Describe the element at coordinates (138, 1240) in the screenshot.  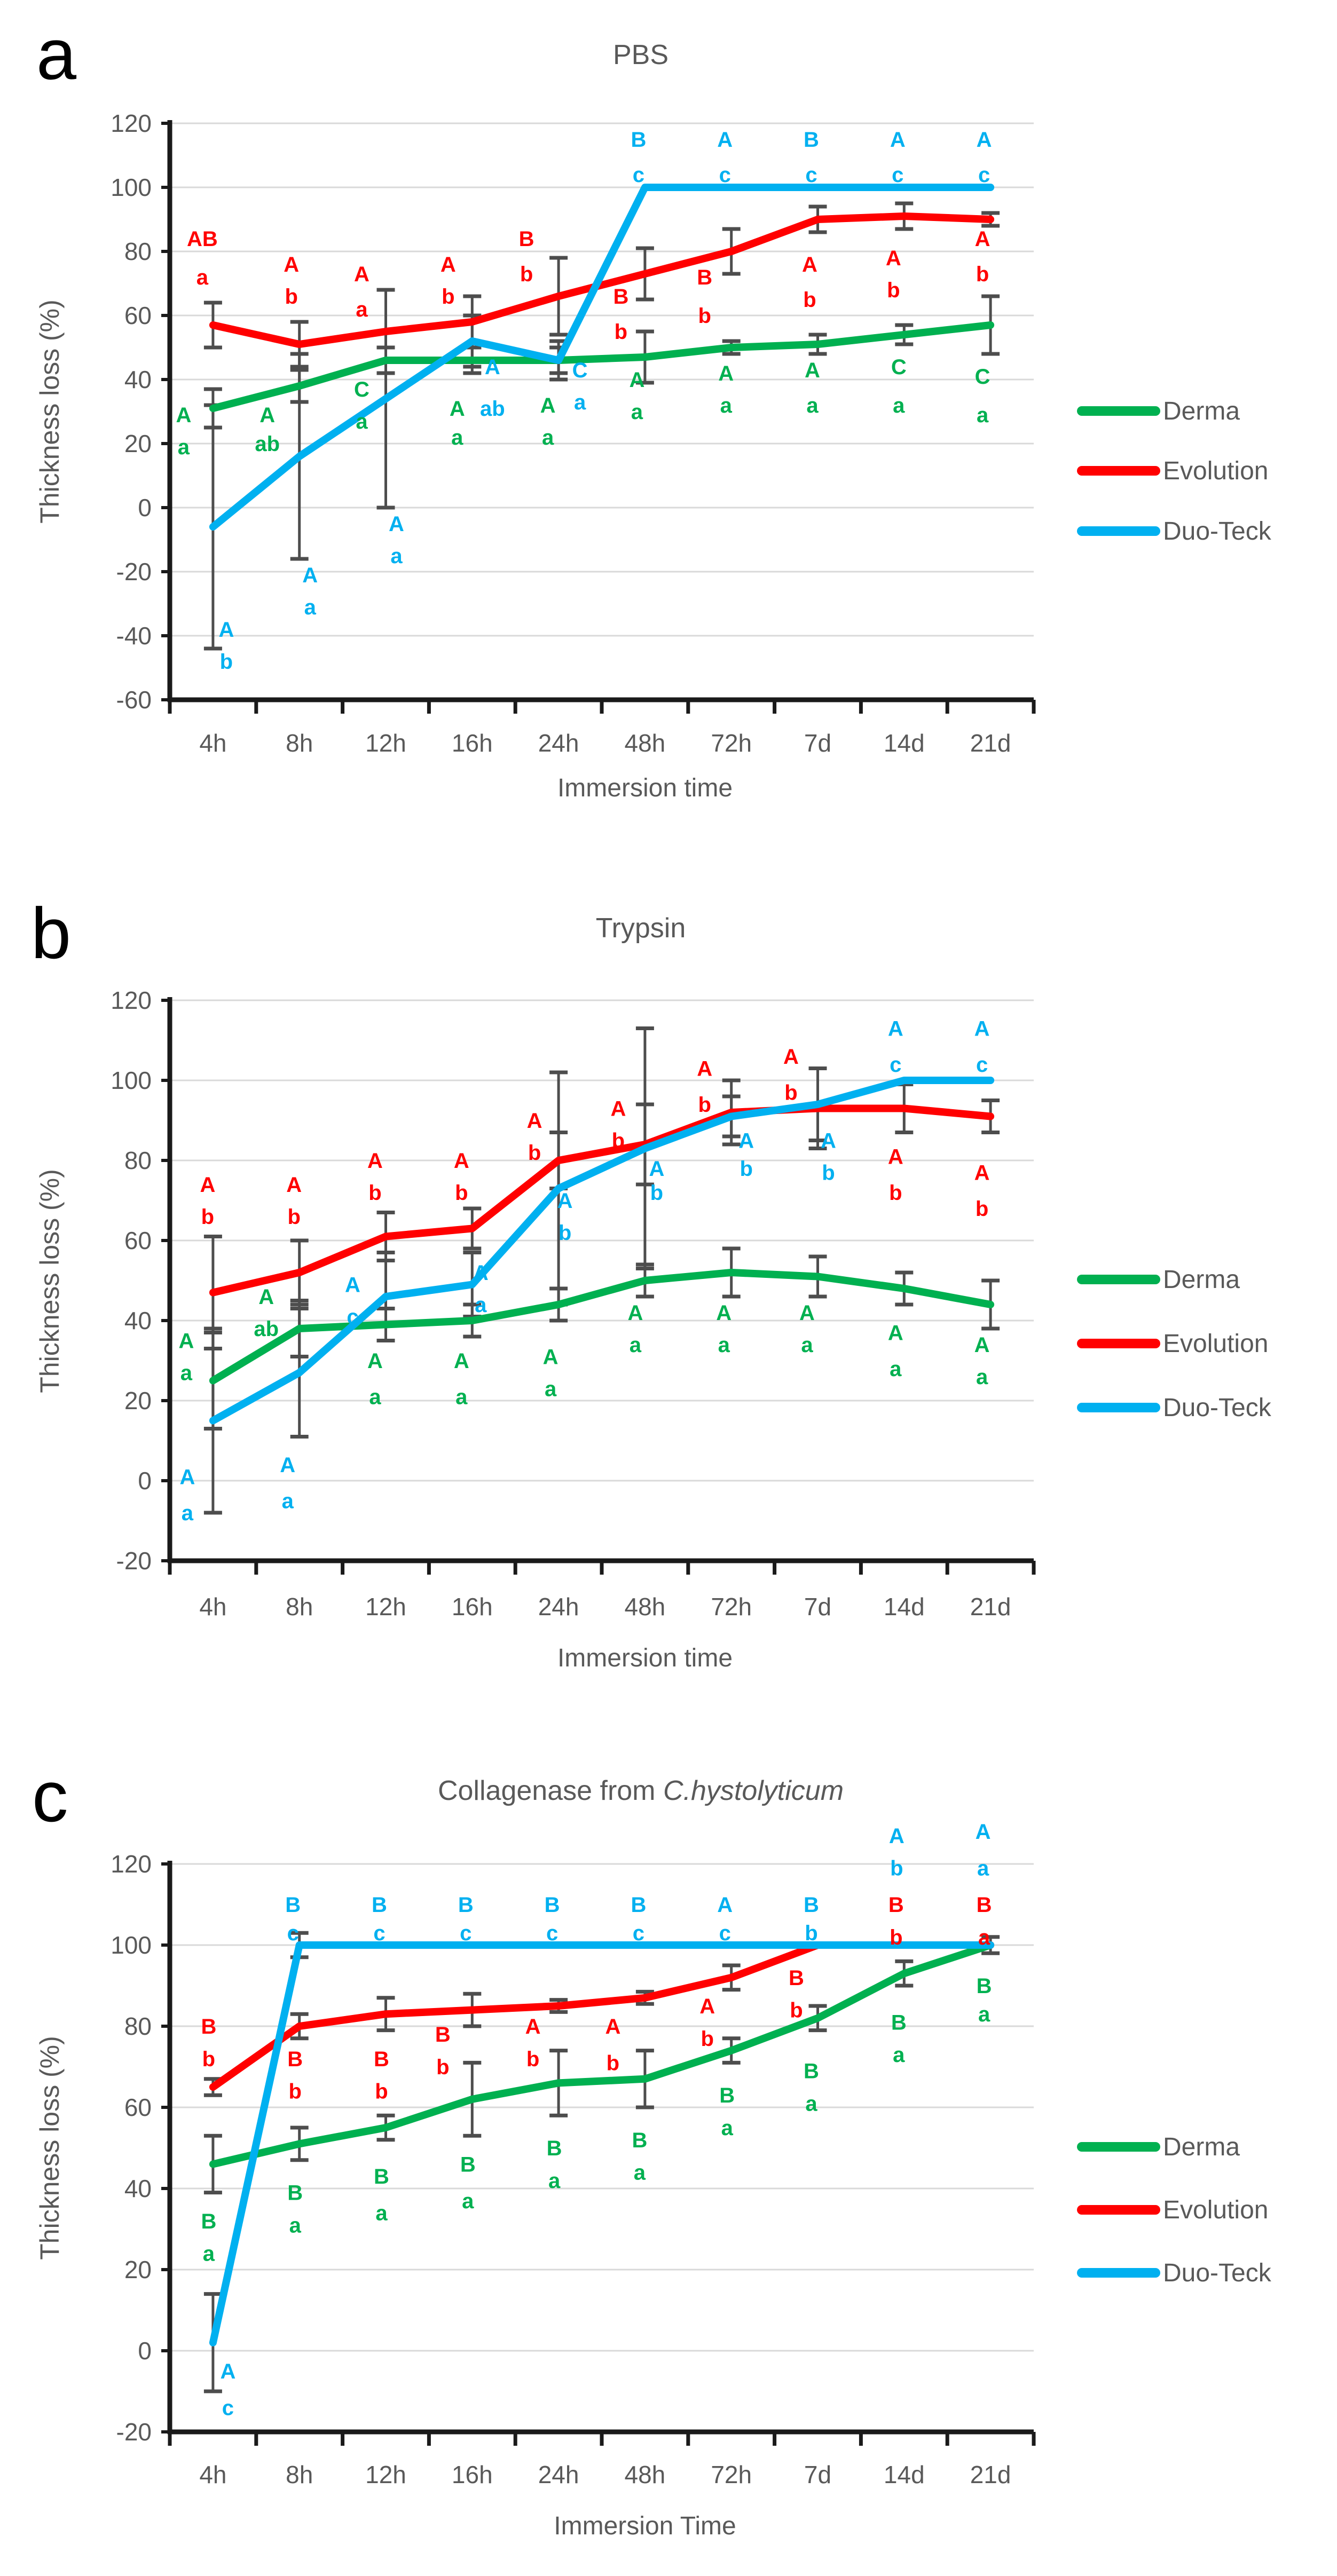
I see `y-tick-label: 60` at that location.